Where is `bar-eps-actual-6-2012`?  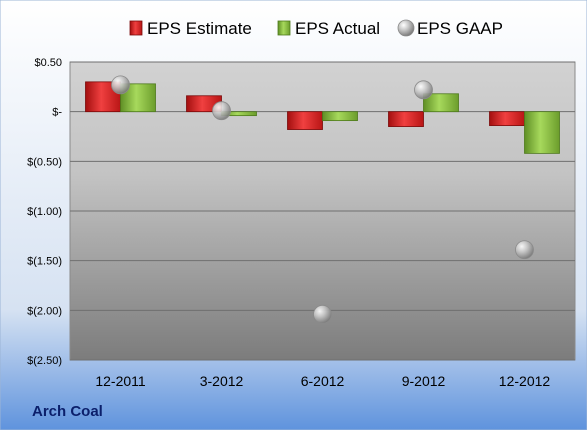 bar-eps-actual-6-2012 is located at coordinates (340, 116).